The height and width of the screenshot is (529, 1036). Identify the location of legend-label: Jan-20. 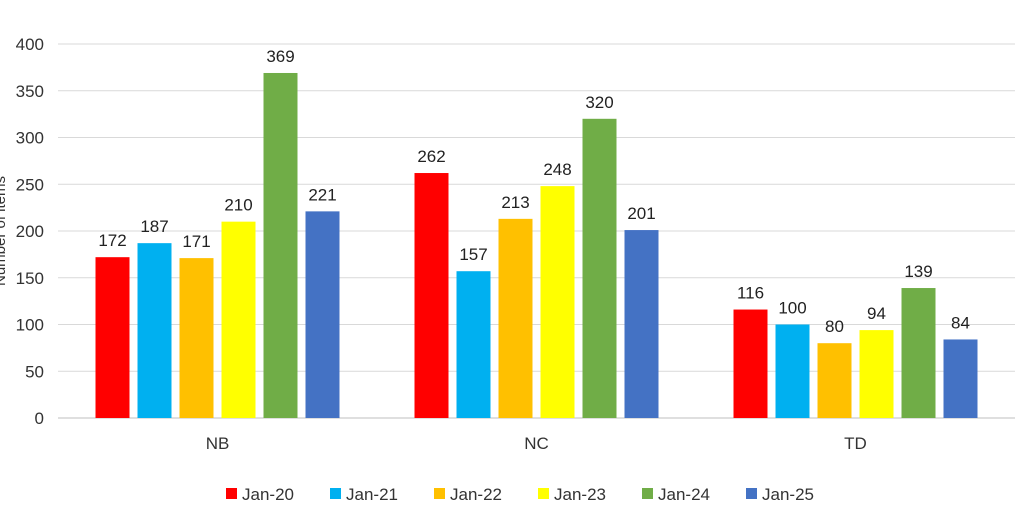
(268, 494).